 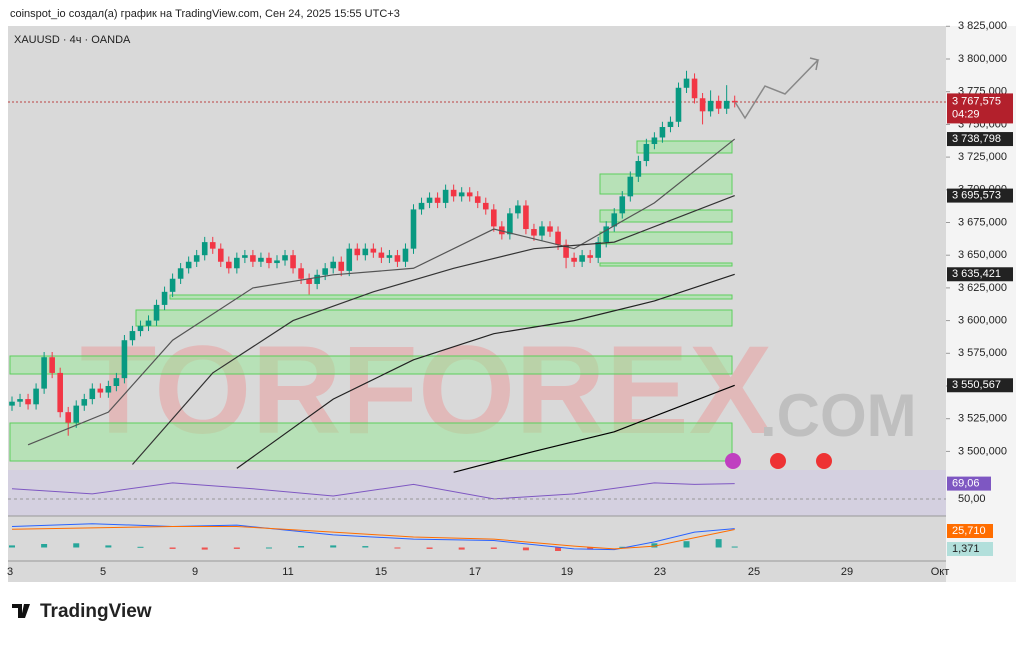 What do you see at coordinates (485, 371) in the screenshot?
I see `moving-average` at bounding box center [485, 371].